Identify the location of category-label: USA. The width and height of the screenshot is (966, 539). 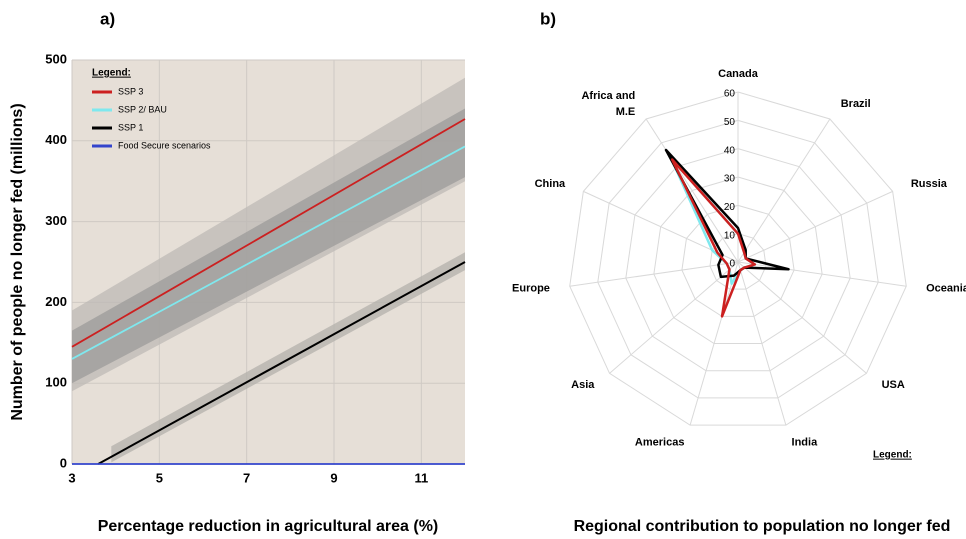
(893, 385).